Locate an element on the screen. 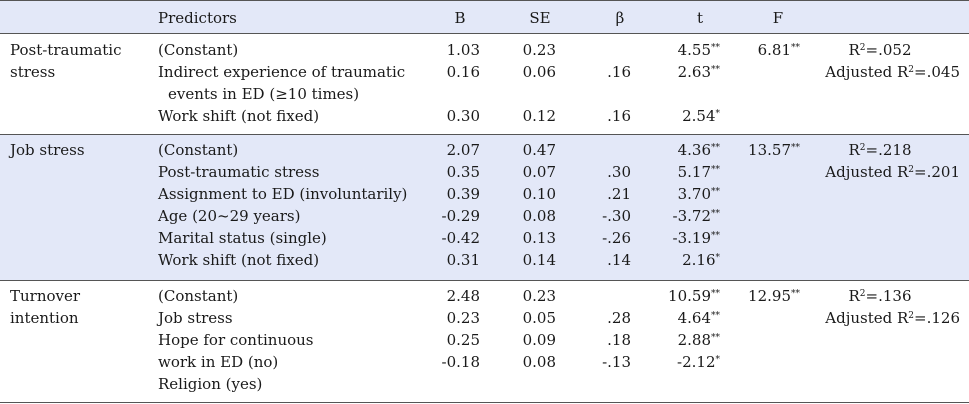 The width and height of the screenshot is (969, 404). beta-cell: -.26 is located at coordinates (616, 238).